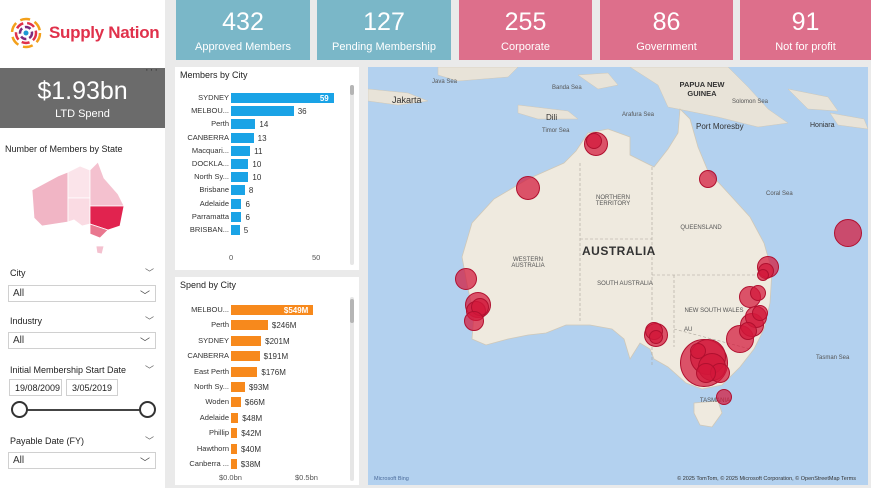 This screenshot has width=871, height=488. What do you see at coordinates (107, 184) in the screenshot?
I see `state-qld` at bounding box center [107, 184].